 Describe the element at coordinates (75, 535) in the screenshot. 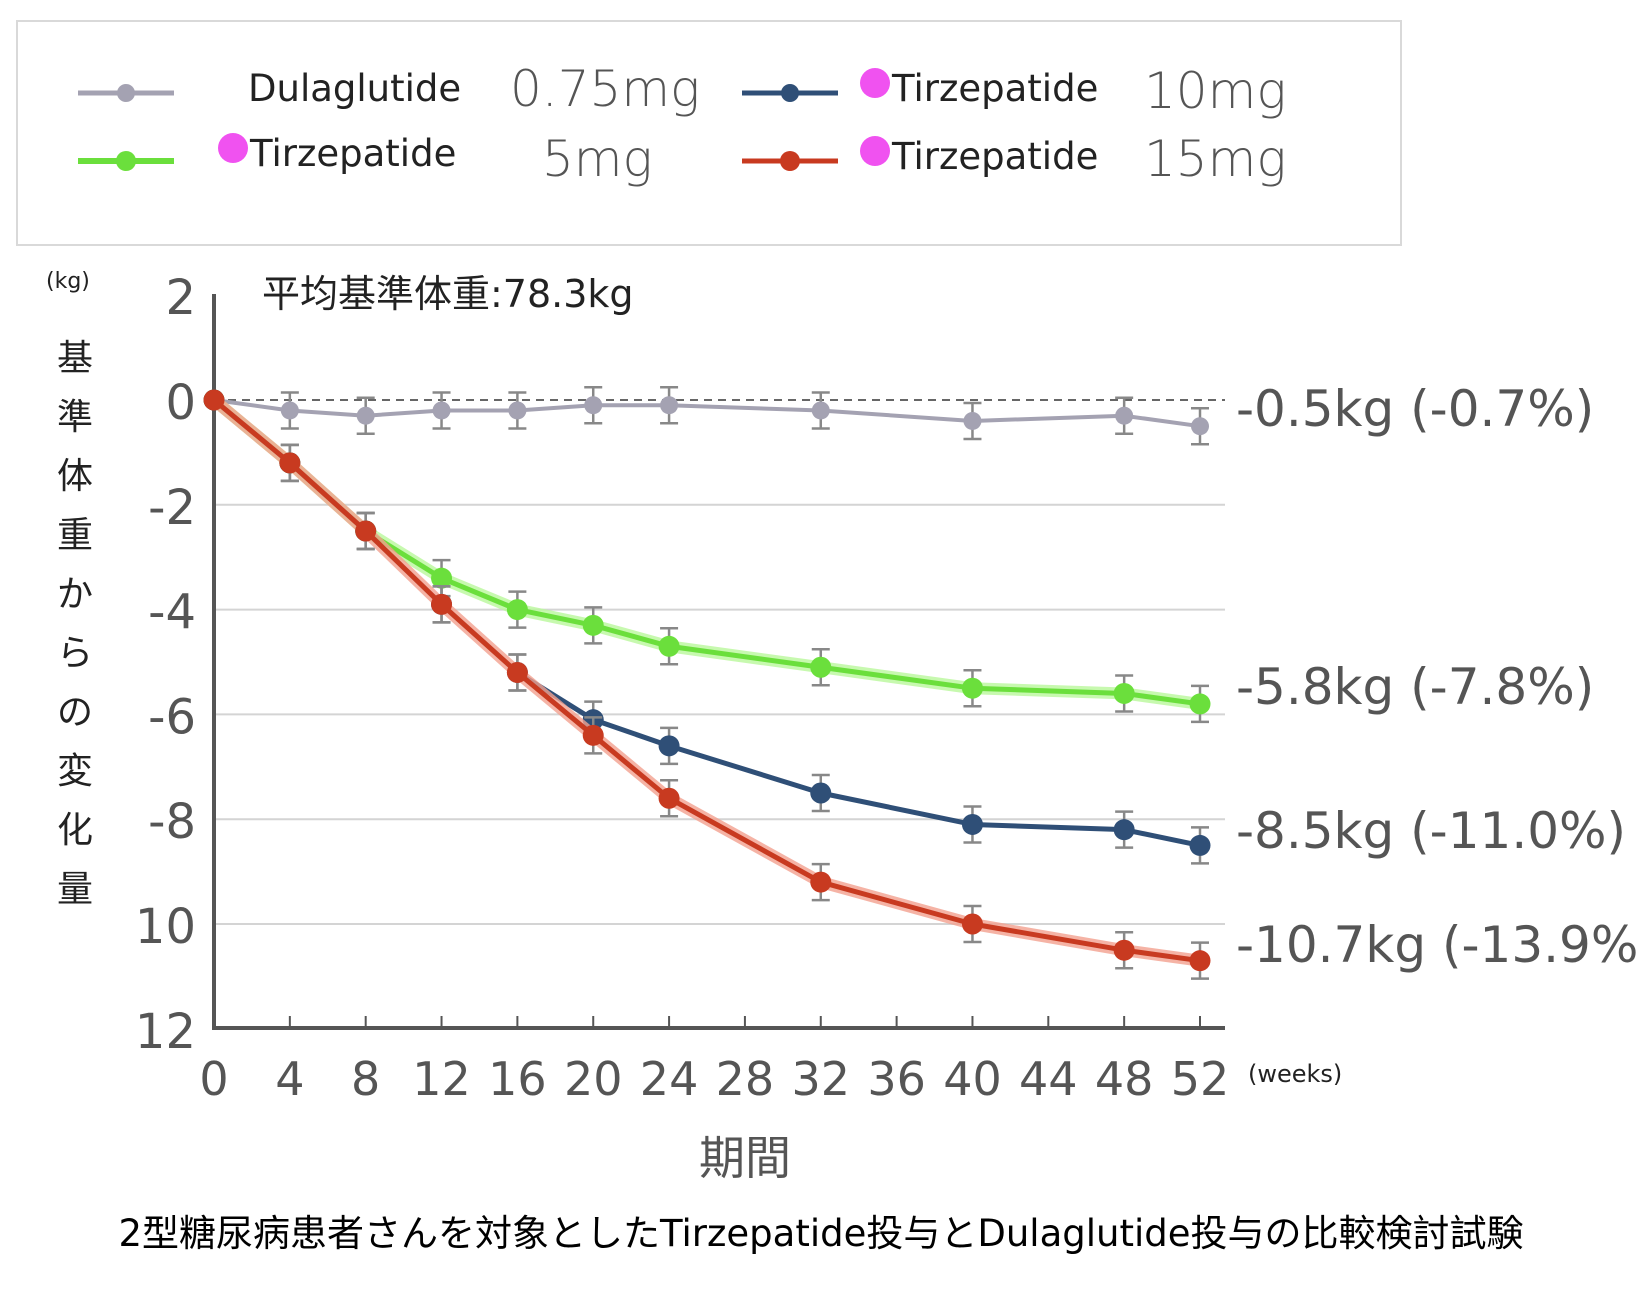

I see `y-title-char: 重` at that location.